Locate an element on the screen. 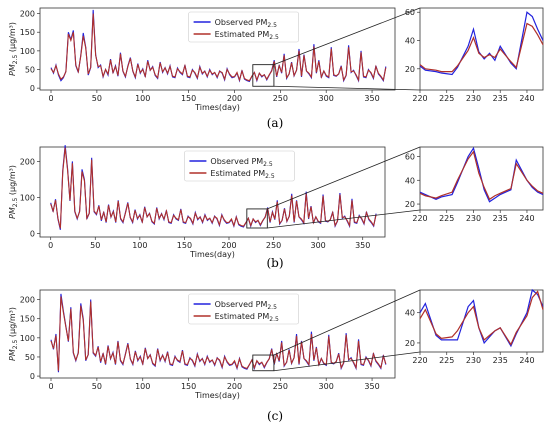 The width and height of the screenshot is (550, 432). zoom-series-observed-line is located at coordinates (481, 318).